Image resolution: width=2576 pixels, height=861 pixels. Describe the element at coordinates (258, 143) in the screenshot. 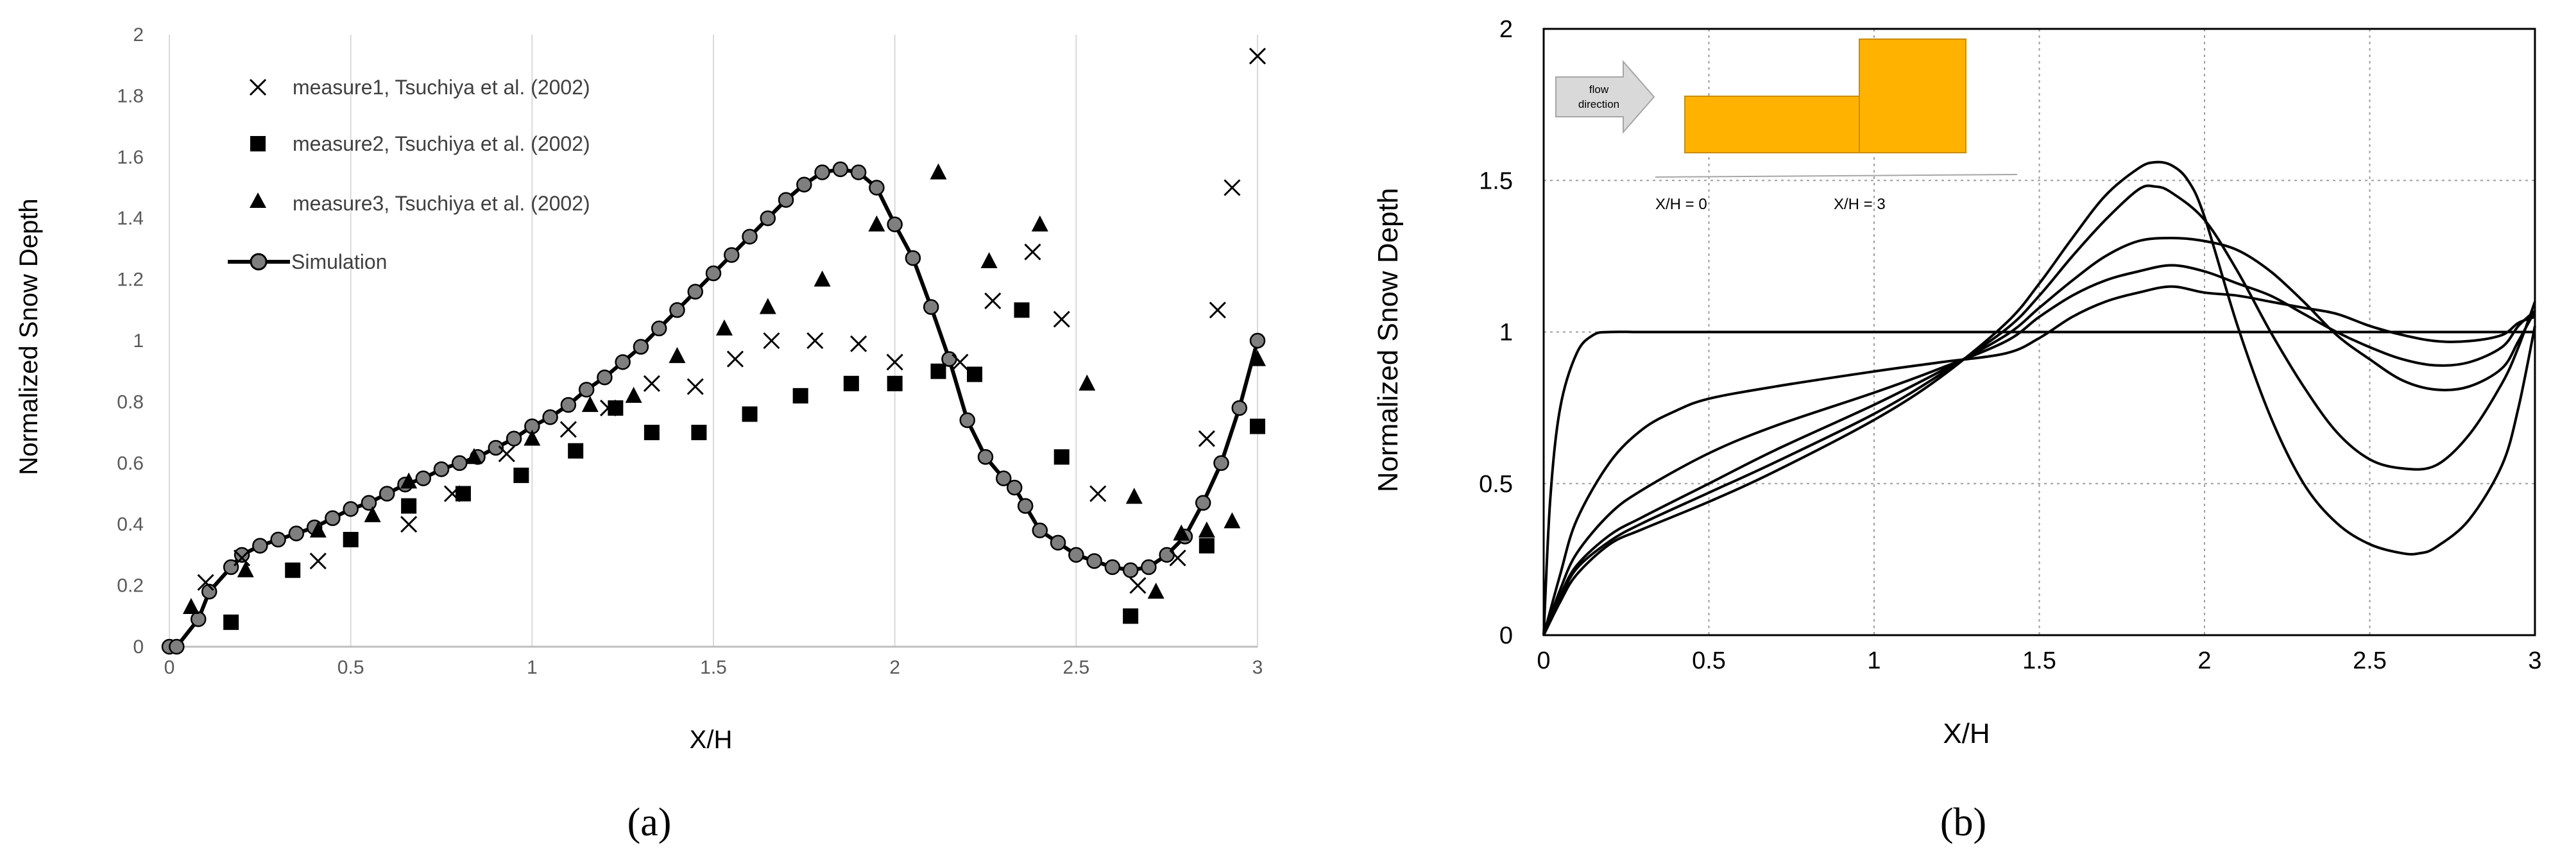

I see `legend-marker-measure2` at that location.